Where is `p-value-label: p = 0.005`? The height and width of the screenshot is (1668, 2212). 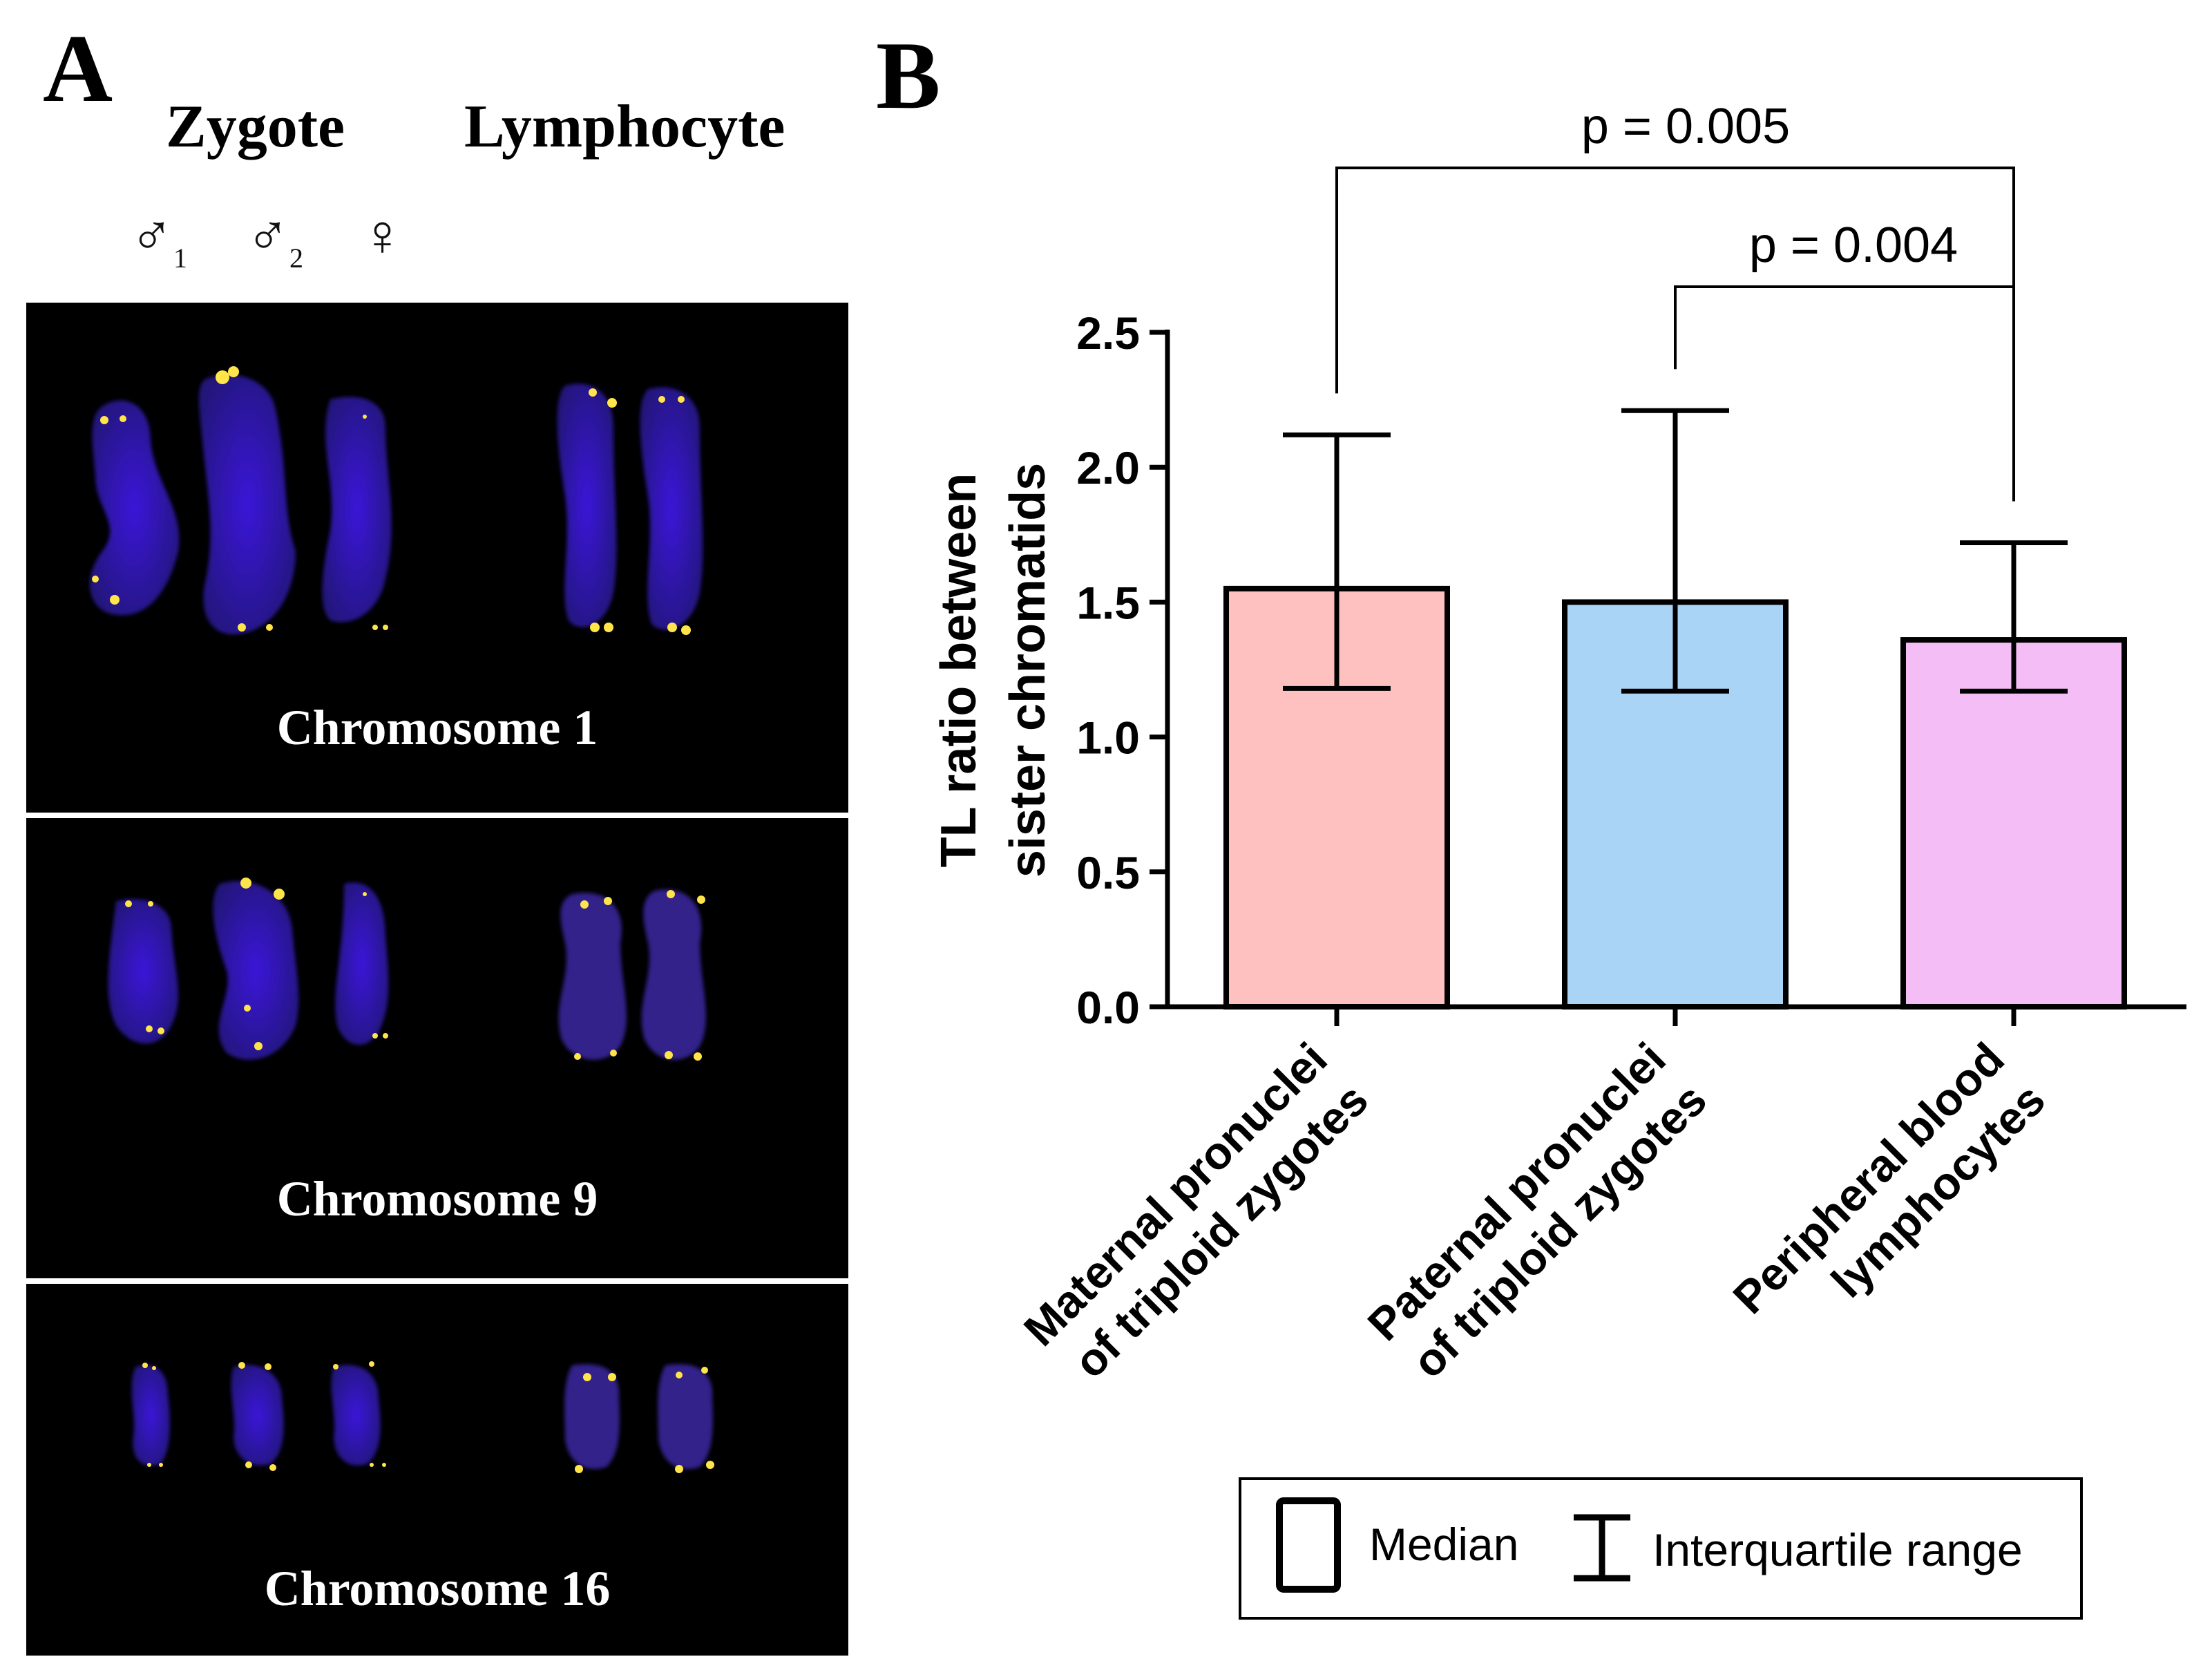 p-value-label: p = 0.005 is located at coordinates (1685, 126).